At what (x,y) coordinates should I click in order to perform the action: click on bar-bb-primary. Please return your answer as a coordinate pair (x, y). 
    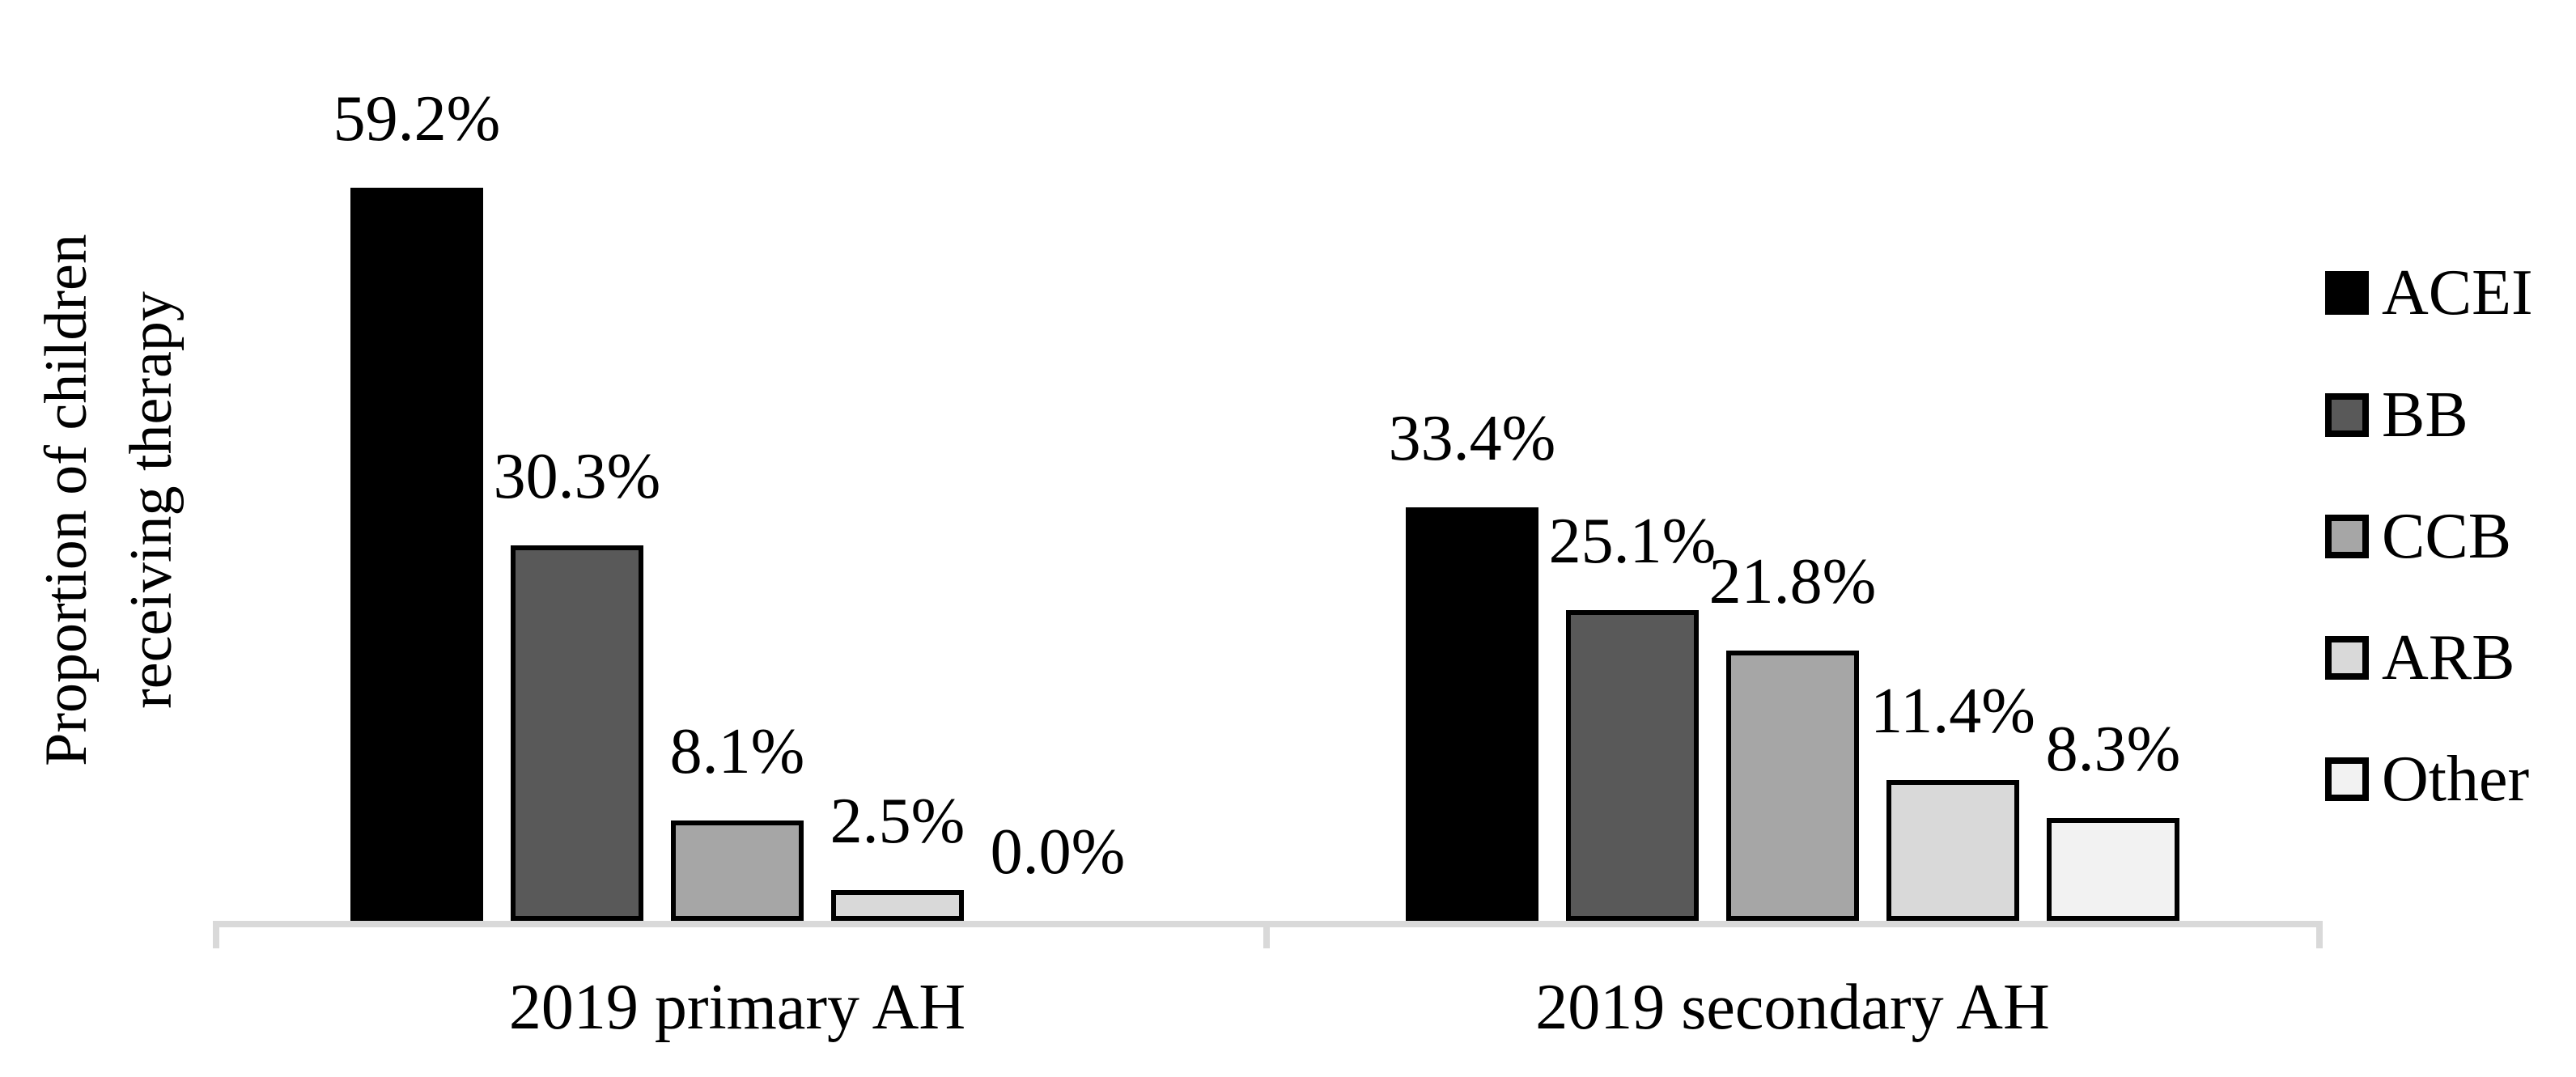
    Looking at the image, I should click on (577, 733).